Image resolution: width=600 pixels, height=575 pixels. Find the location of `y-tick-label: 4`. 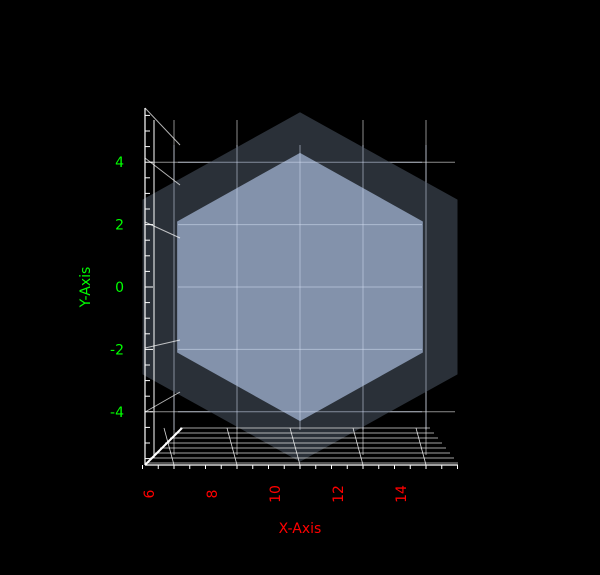

y-tick-label: 4 is located at coordinates (119, 163).